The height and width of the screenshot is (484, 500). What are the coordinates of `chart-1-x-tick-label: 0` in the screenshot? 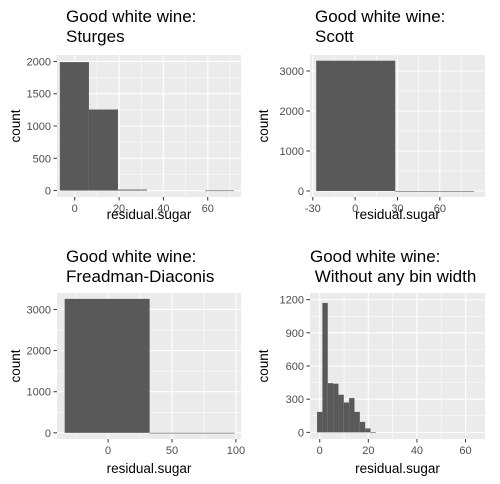 It's located at (75, 209).